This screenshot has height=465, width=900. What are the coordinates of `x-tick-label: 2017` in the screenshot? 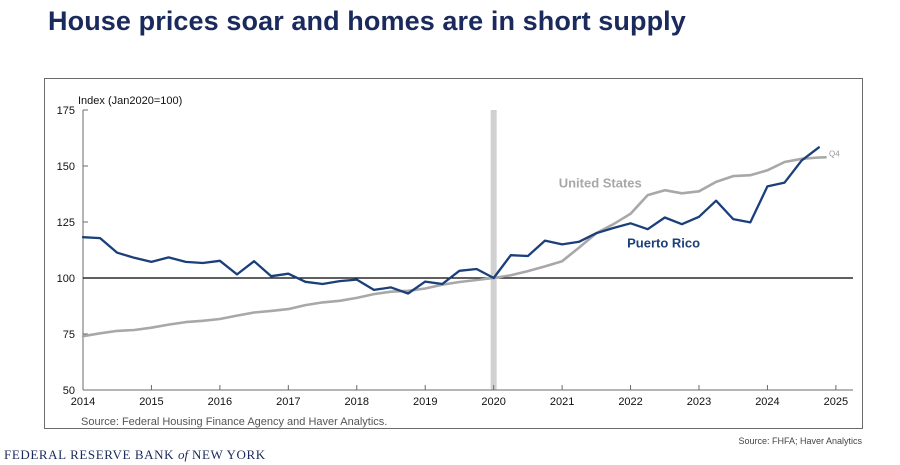 It's located at (288, 402).